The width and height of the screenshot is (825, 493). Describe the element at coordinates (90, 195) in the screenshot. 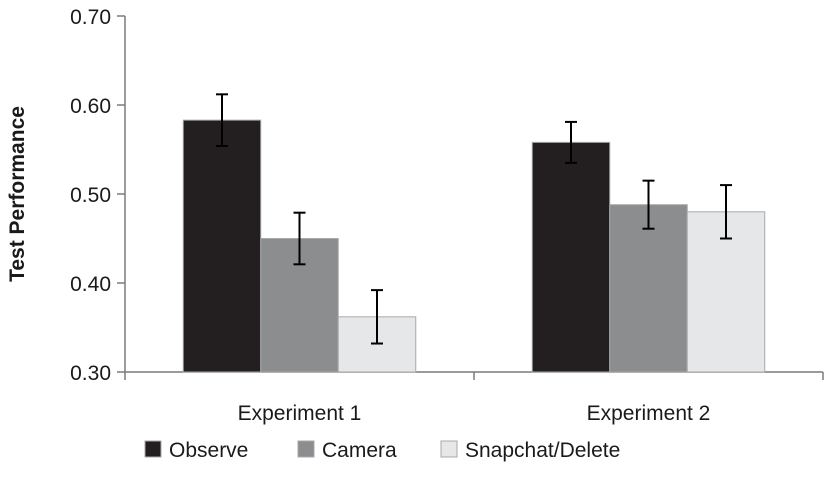

I see `y-tick-label: 0.50` at that location.